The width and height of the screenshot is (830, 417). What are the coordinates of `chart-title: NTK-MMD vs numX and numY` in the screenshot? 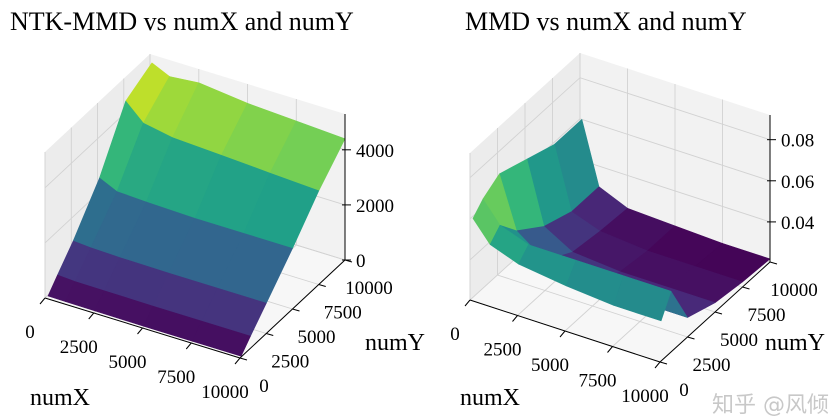 It's located at (182, 21).